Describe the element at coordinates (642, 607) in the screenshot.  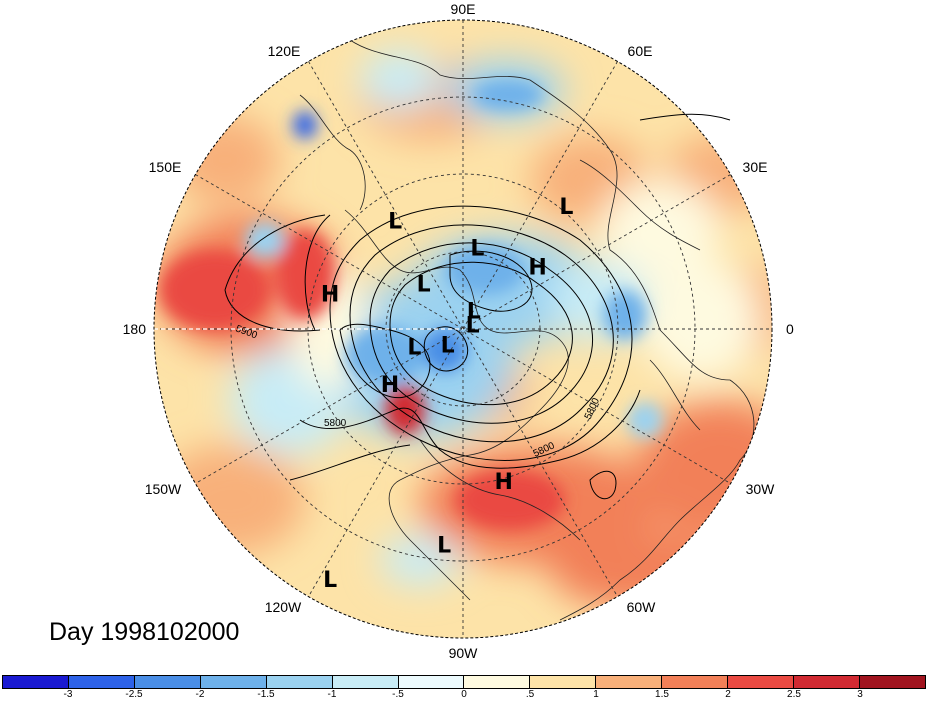
I see `lon-label-60w: 60W` at that location.